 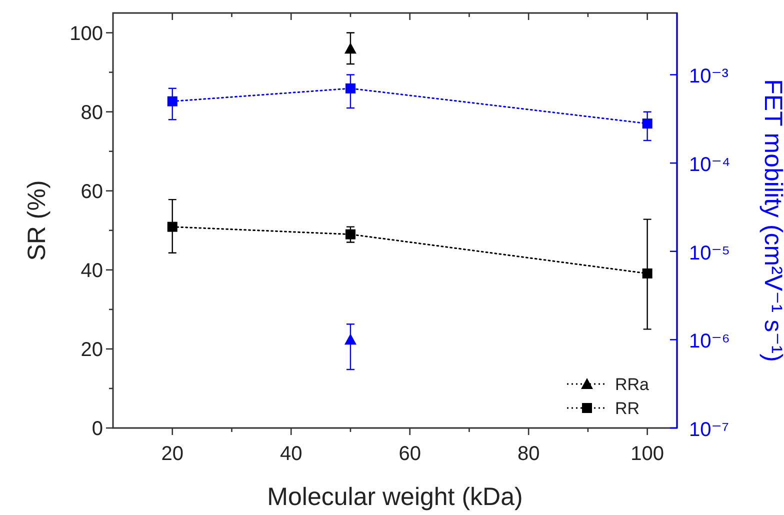 What do you see at coordinates (91, 271) in the screenshot?
I see `y-tick-label: 40` at bounding box center [91, 271].